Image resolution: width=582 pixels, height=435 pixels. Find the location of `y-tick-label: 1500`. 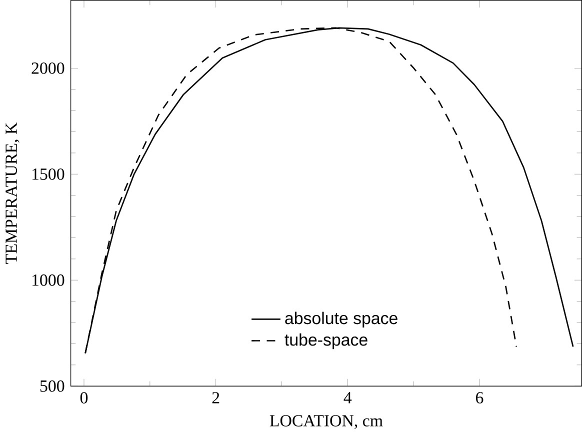

y-tick-label: 1500 is located at coordinates (48, 174).